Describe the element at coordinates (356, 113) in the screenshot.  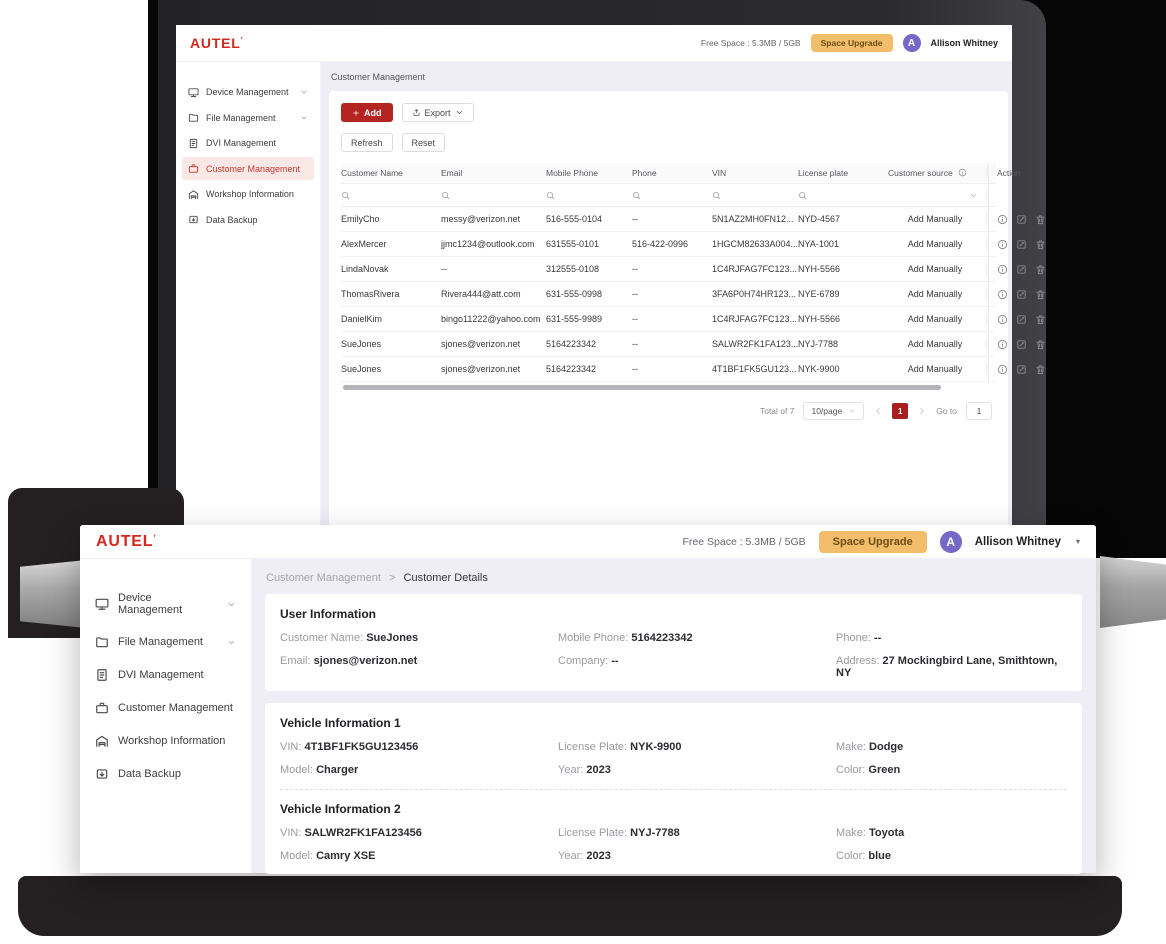
I see `plus-icon` at that location.